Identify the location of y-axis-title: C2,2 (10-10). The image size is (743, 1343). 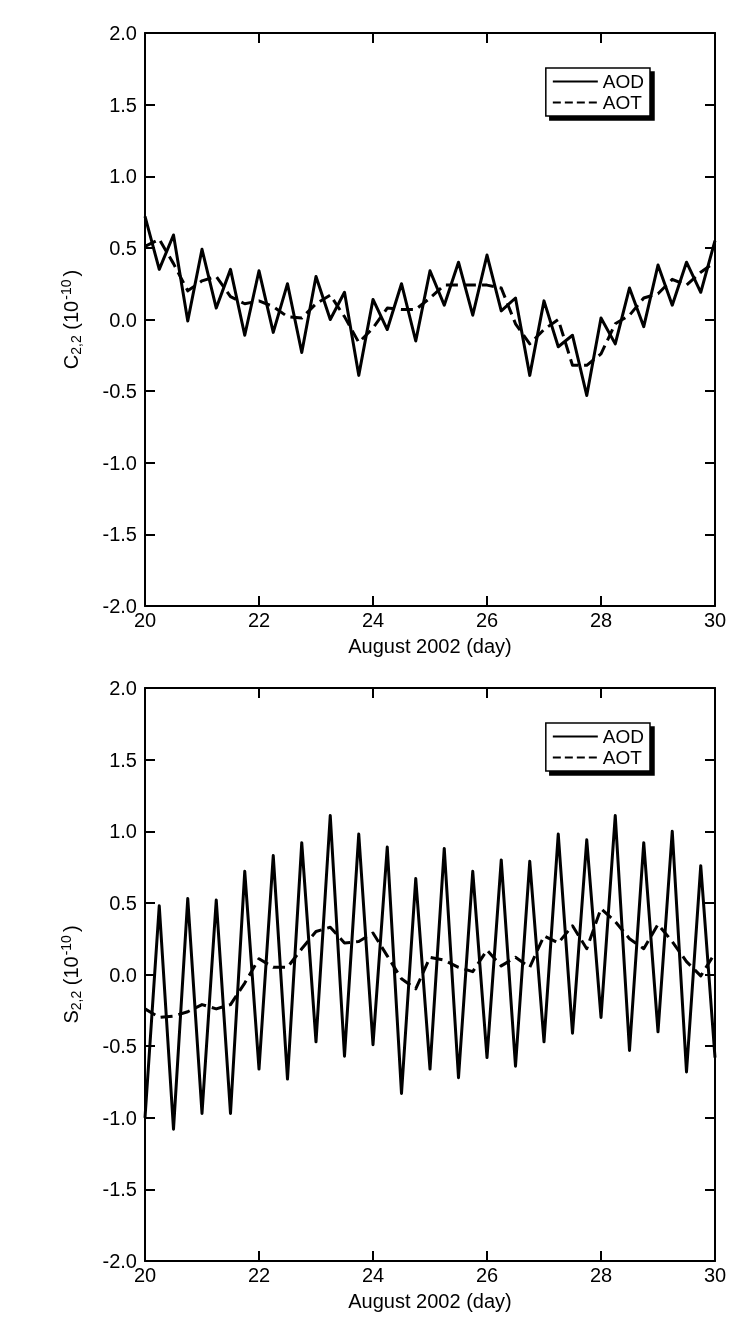
(71, 319).